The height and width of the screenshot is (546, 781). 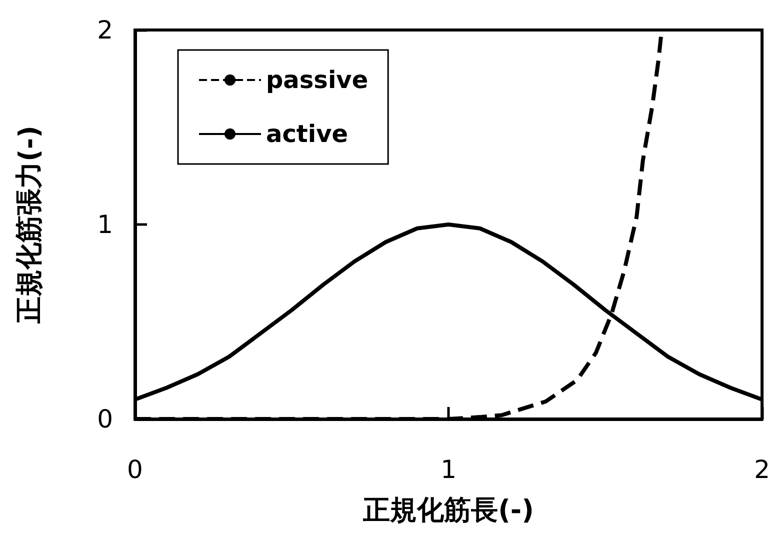 I want to click on x-tick-label: 2, so click(x=762, y=469).